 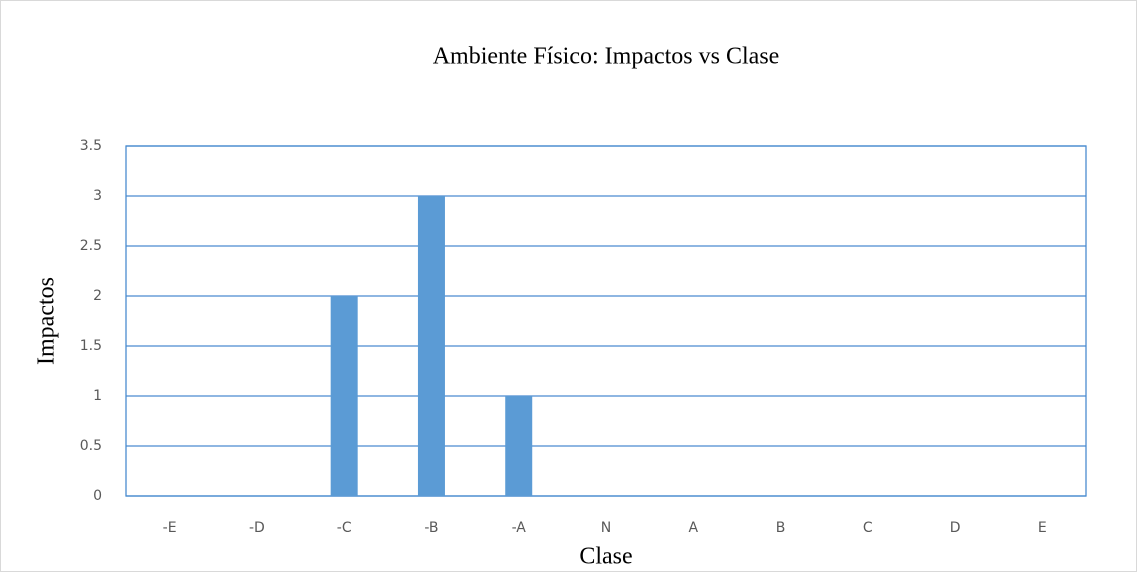 I want to click on x-tick-label: N, so click(x=606, y=528).